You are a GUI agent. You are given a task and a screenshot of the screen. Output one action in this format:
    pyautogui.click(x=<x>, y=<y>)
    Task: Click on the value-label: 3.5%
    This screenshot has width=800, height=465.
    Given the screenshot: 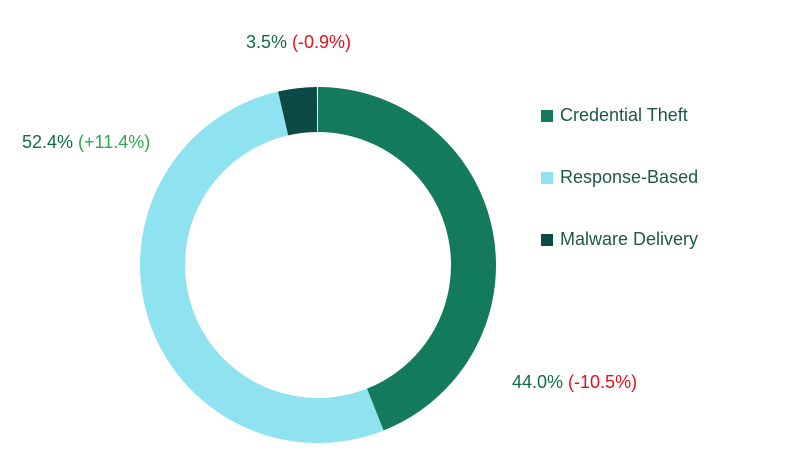 What is the action you would take?
    pyautogui.click(x=266, y=42)
    